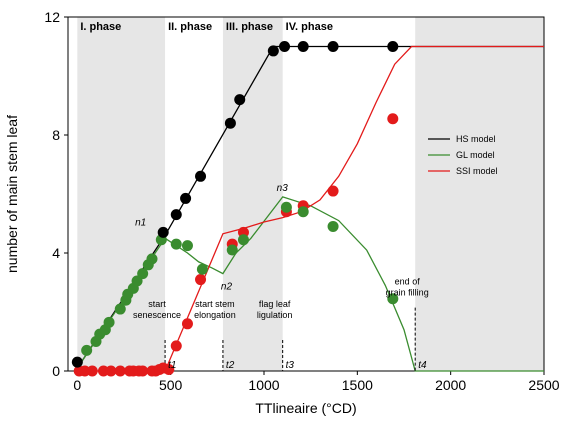 This screenshot has width=563, height=430. I want to click on y-tick-label: 12, so click(52, 17).